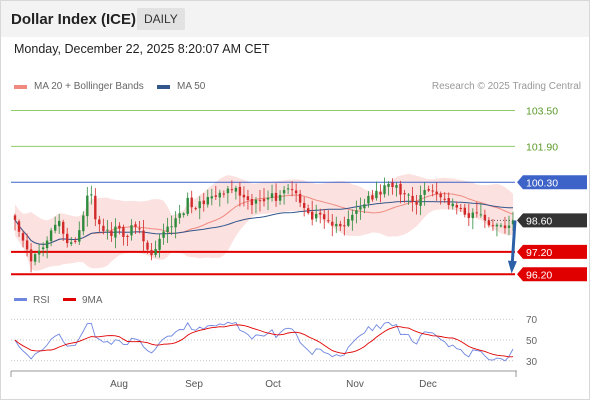 This screenshot has width=590, height=400. I want to click on level-tag-100.30, so click(552, 182).